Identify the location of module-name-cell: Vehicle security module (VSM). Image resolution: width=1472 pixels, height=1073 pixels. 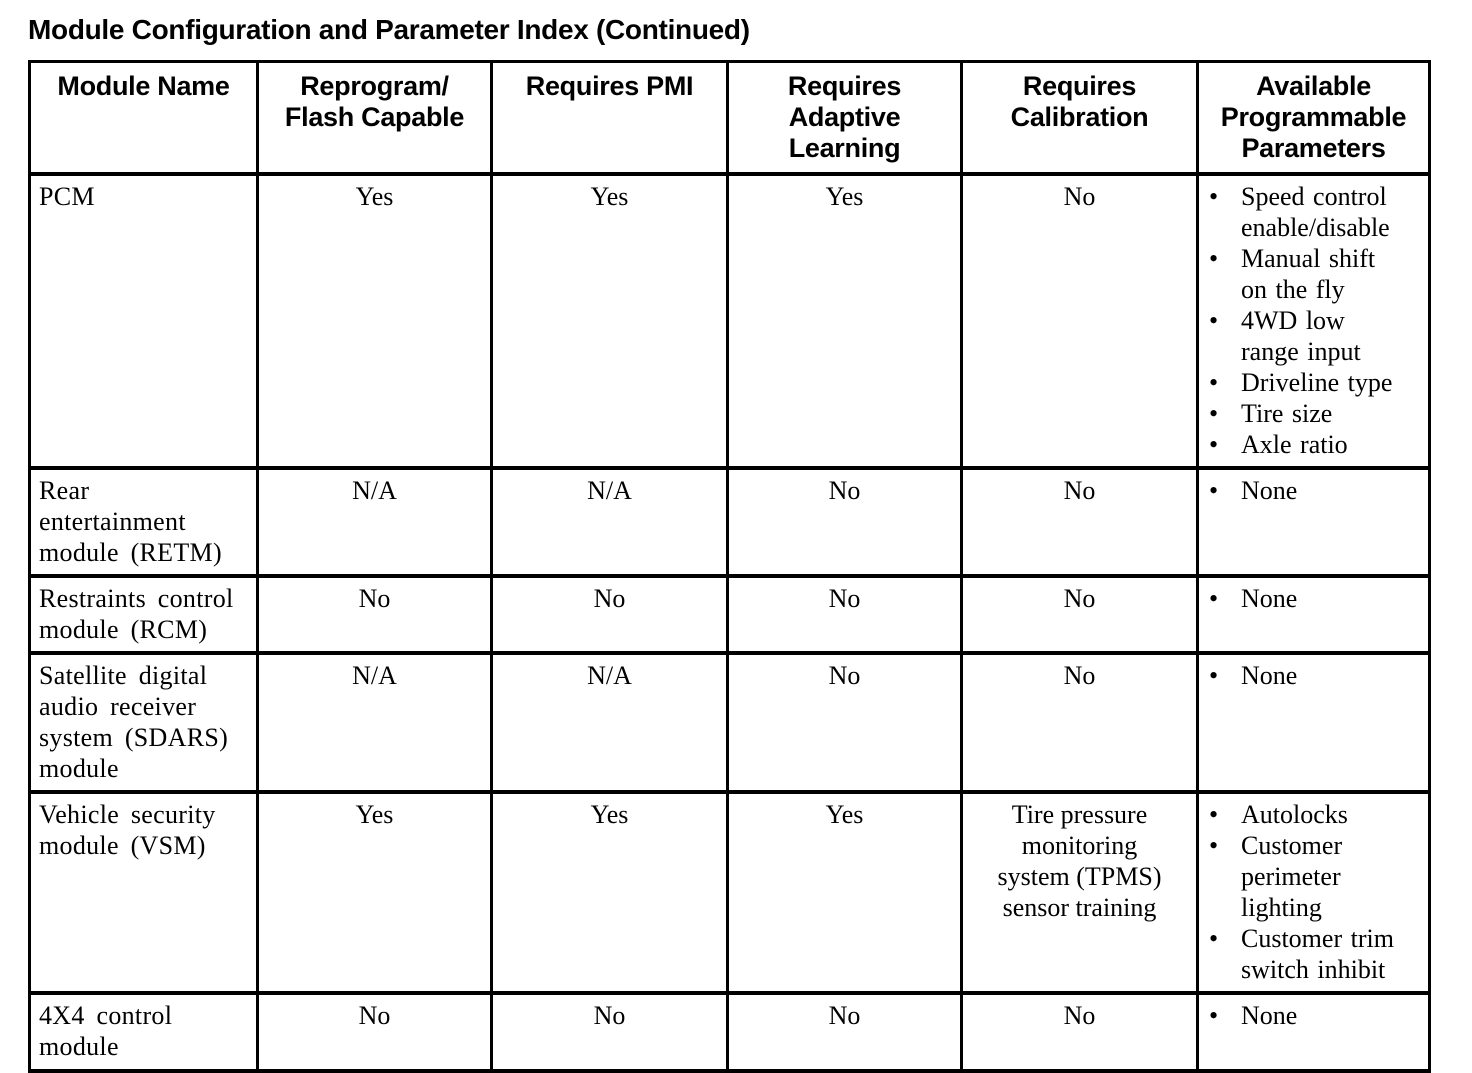
(143, 892).